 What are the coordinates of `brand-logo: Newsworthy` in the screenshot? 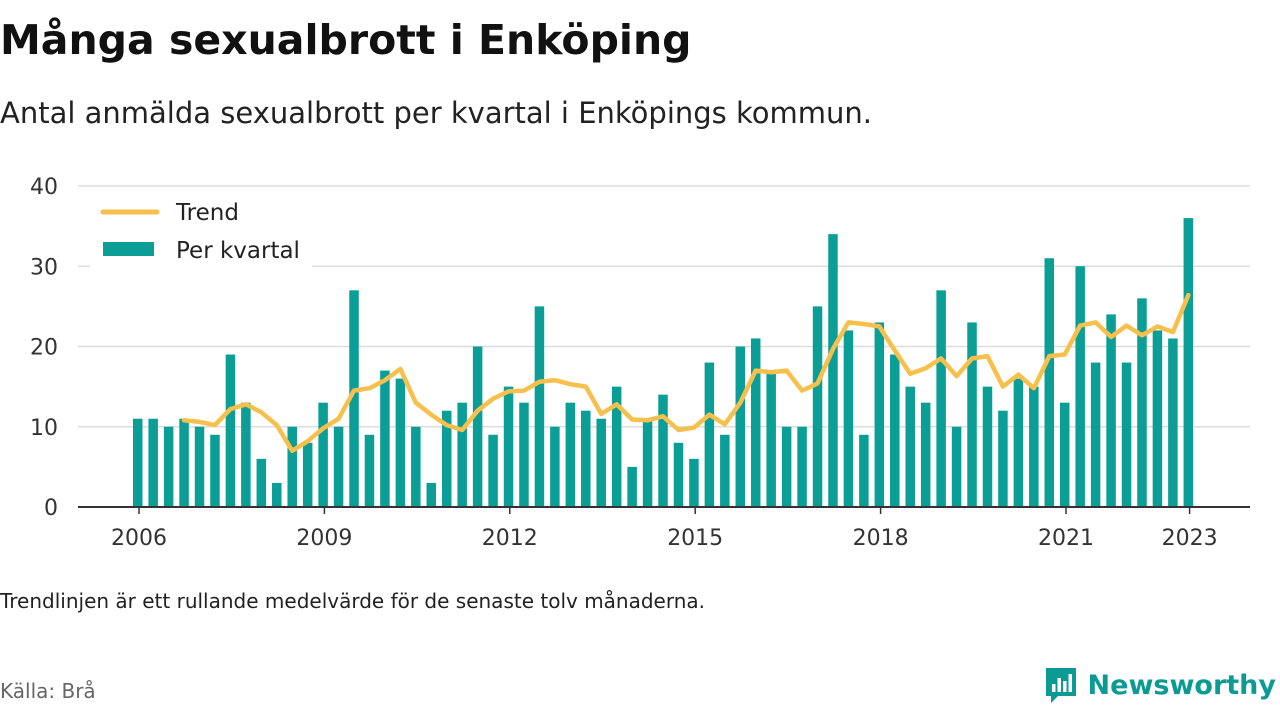 It's located at (1160, 685).